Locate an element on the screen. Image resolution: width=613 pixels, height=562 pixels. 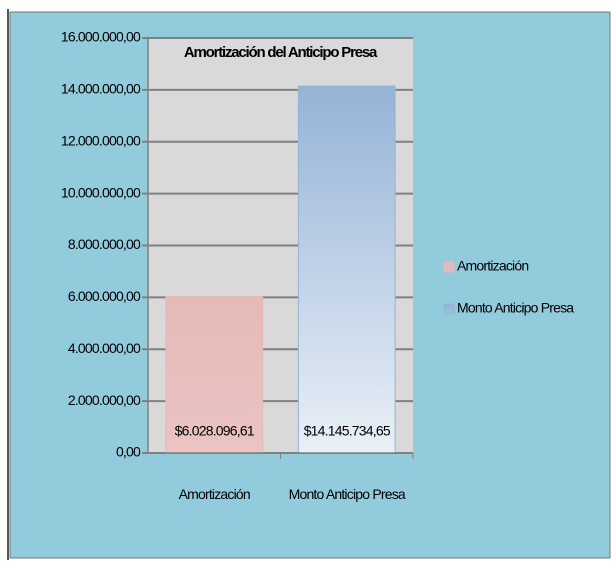
y-tick-label: 0,00 is located at coordinates (128, 452).